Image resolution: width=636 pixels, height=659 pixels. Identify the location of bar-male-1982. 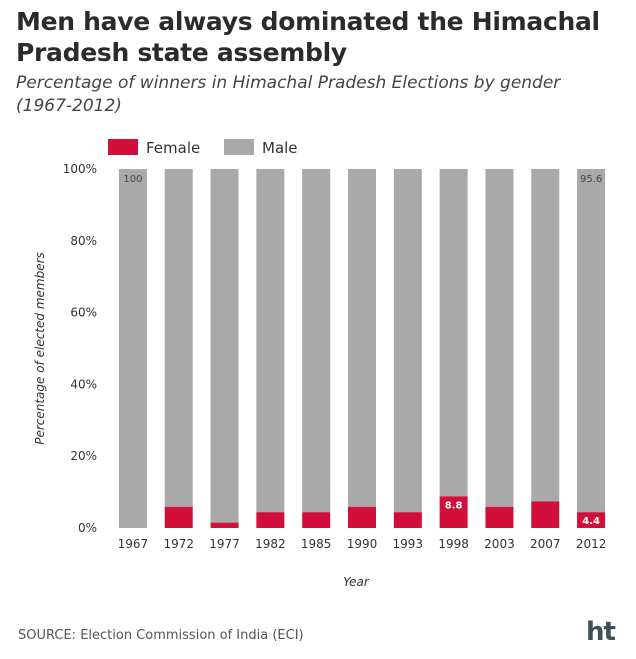
(270, 341).